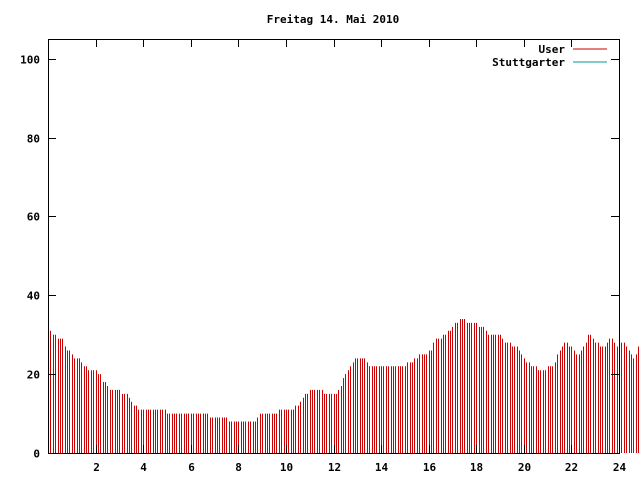 This screenshot has height=480, width=640. What do you see at coordinates (333, 19) in the screenshot?
I see `chart-title: Freitag 14. Mai 2010` at bounding box center [333, 19].